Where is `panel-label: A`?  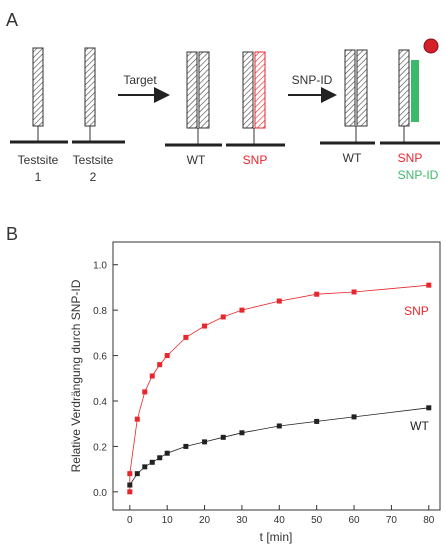 panel-label: A is located at coordinates (12, 20).